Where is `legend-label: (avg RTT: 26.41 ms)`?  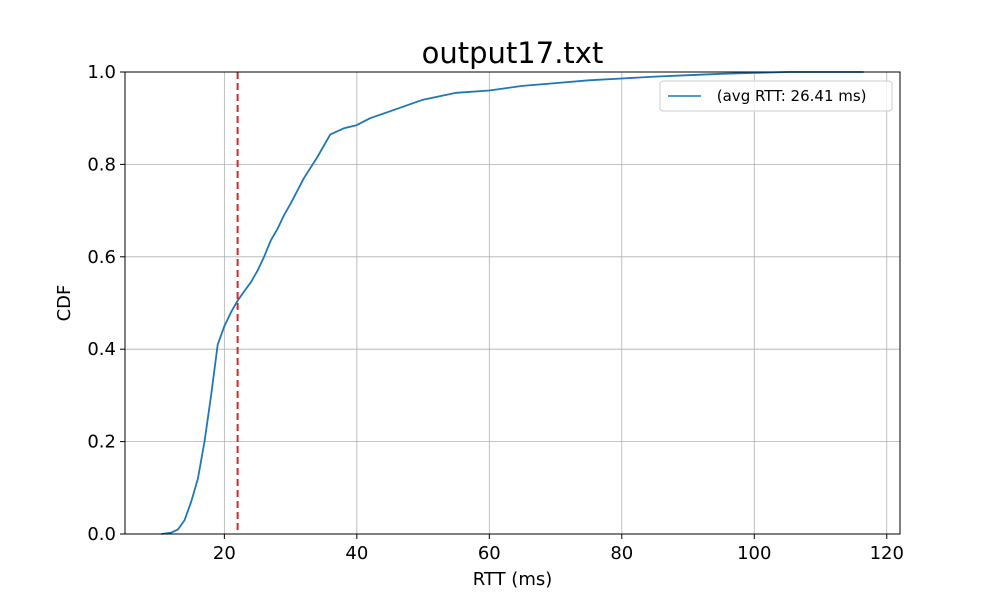
legend-label: (avg RTT: 26.41 ms) is located at coordinates (789, 96).